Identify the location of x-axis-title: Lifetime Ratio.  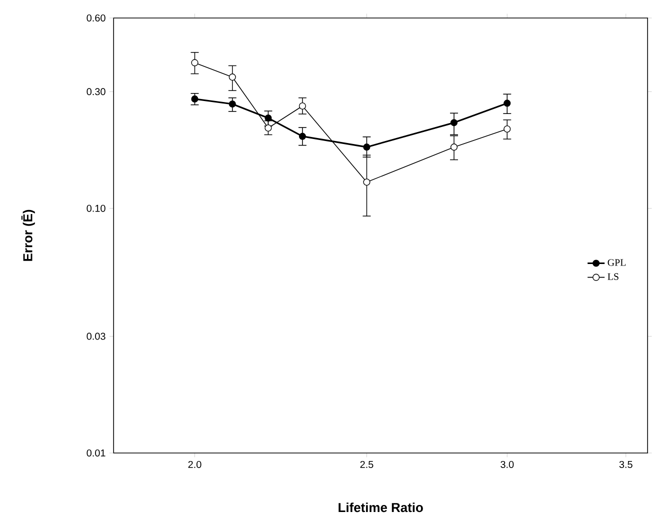
(380, 507).